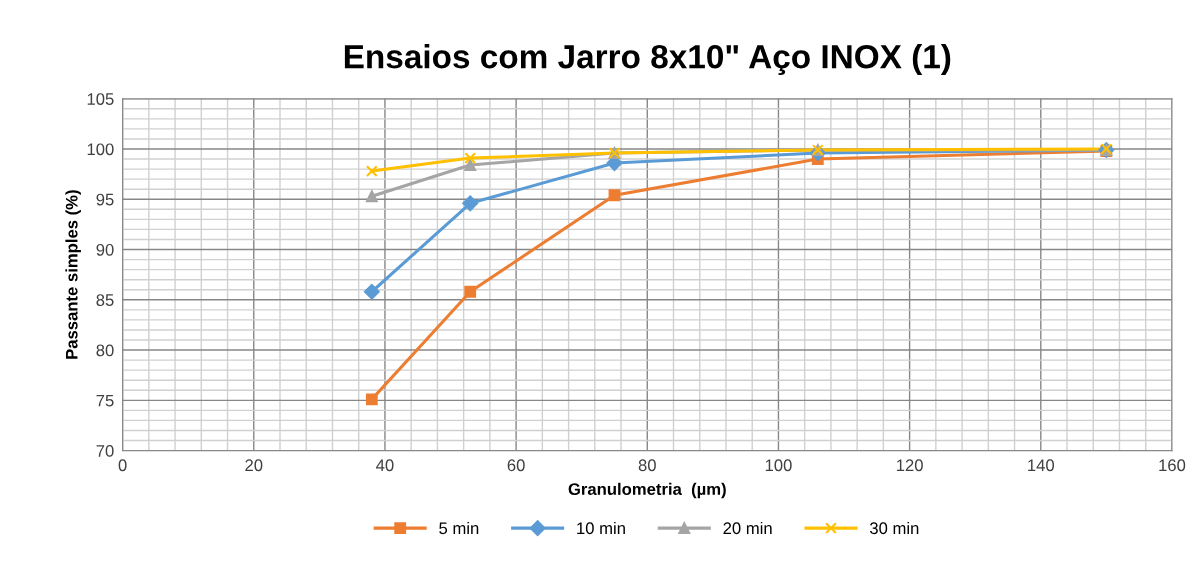 The image size is (1202, 574). I want to click on y-tick-label: 90, so click(105, 249).